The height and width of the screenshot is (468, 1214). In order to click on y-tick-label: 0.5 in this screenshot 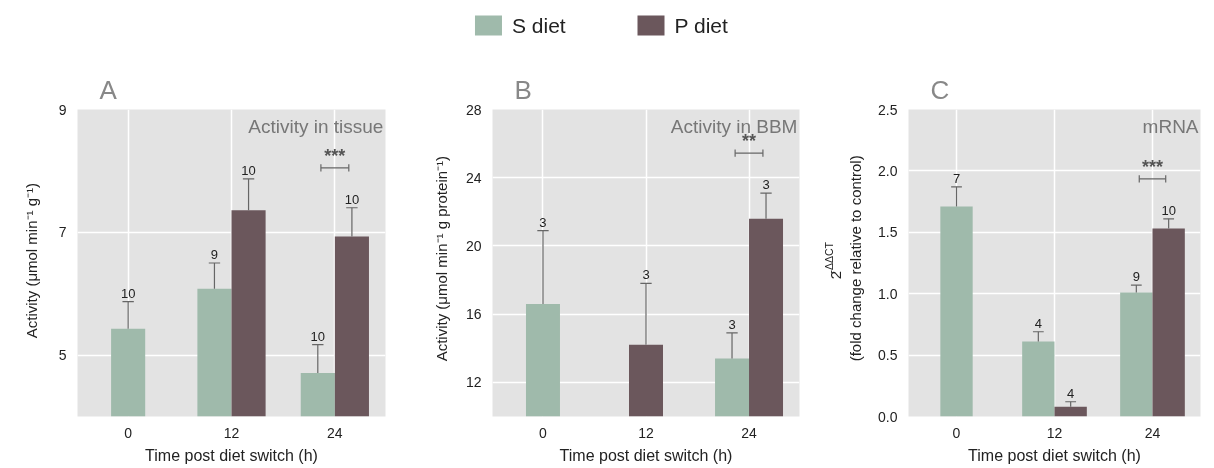, I will do `click(888, 355)`.